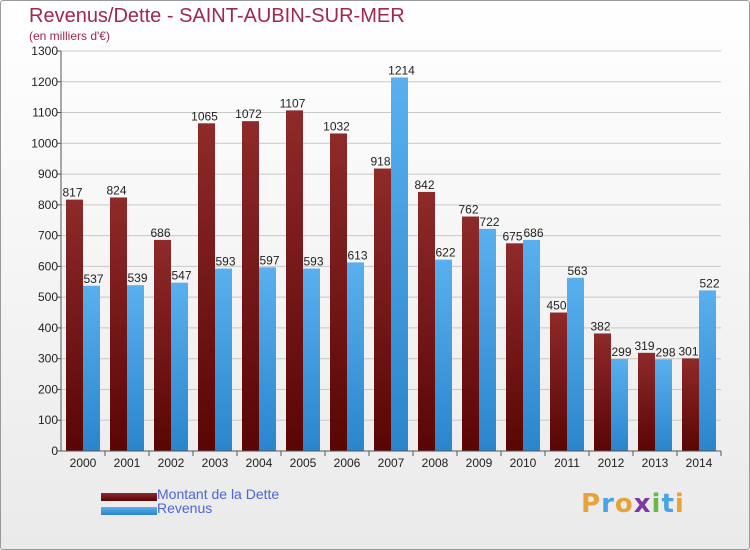 This screenshot has width=750, height=550. What do you see at coordinates (215, 463) in the screenshot?
I see `x-tick-label: 2003` at bounding box center [215, 463].